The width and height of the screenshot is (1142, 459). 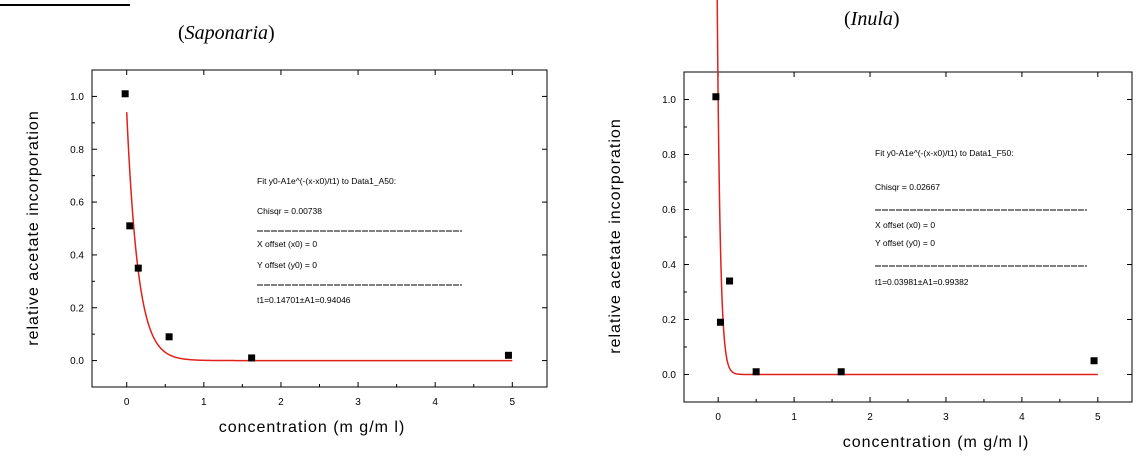 I want to click on fit-annotation-line: Chisqr = 0.00738, so click(x=289, y=211).